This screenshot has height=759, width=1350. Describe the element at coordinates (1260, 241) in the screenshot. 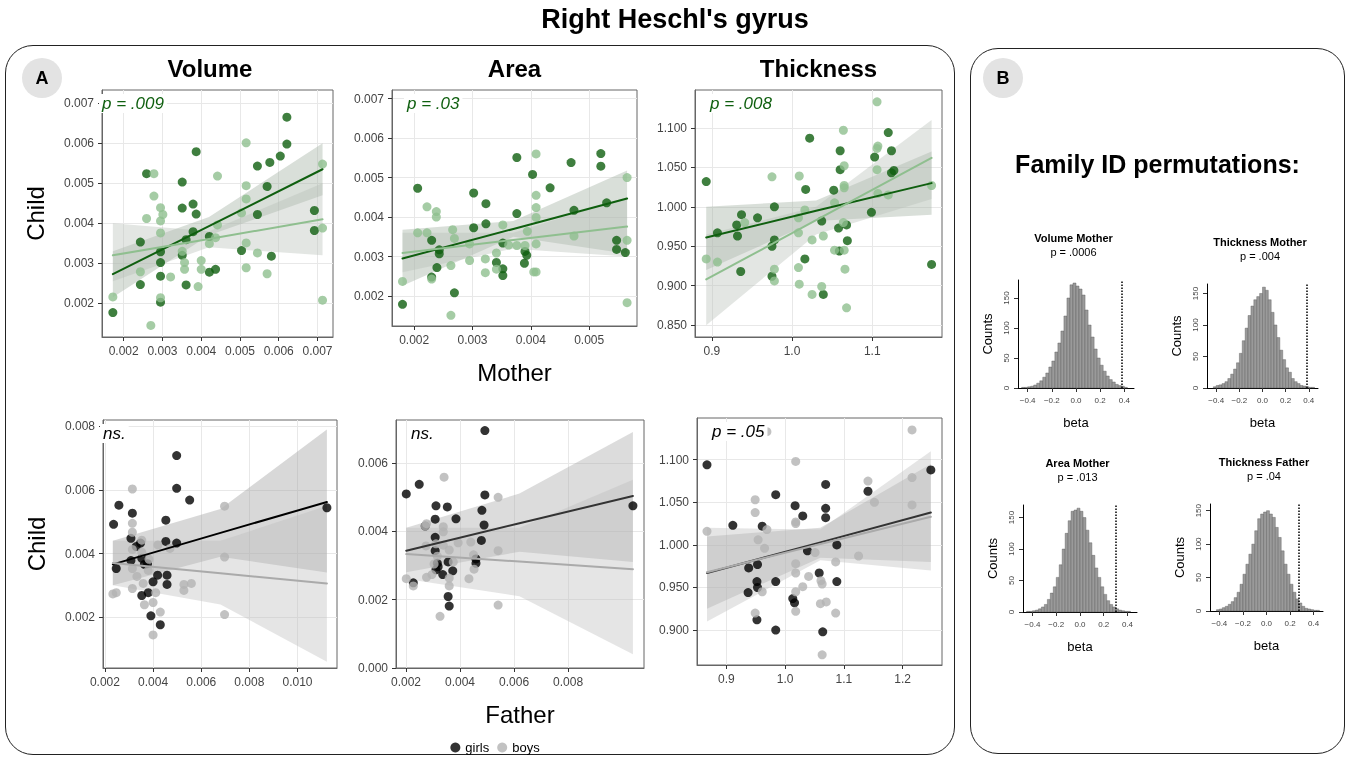

I see `chart-title: Thickness Mother` at that location.